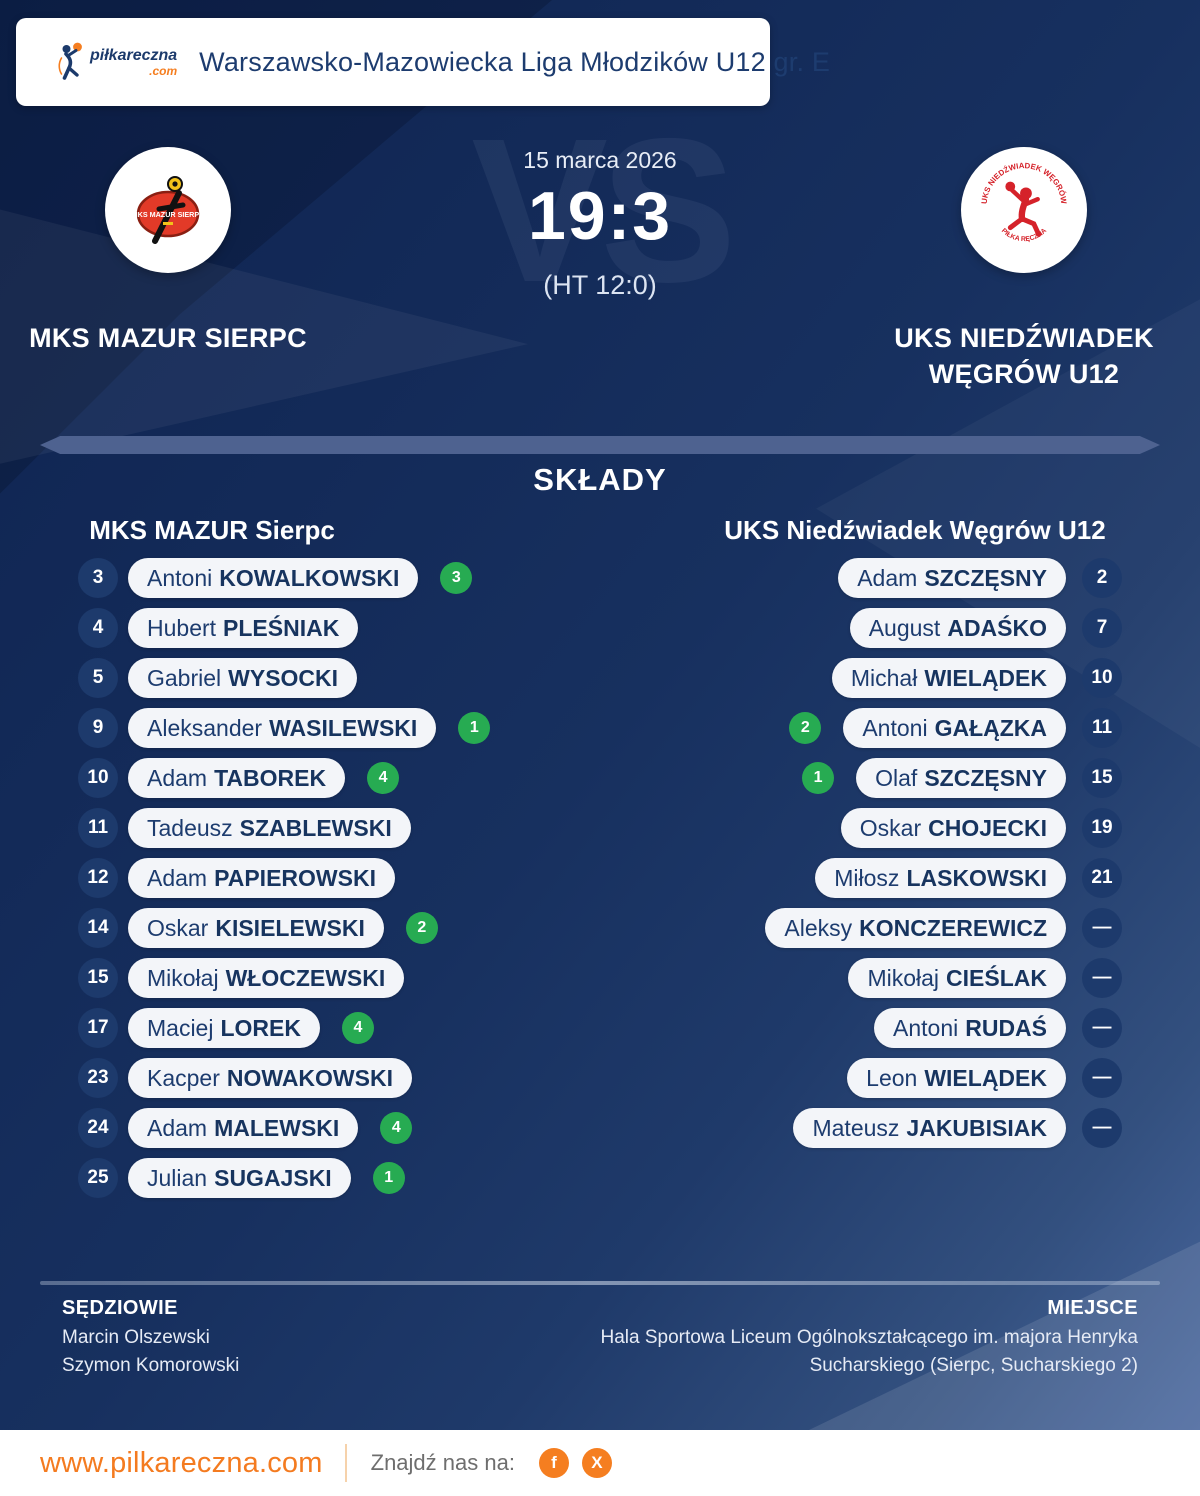 This screenshot has height=1496, width=1200. Describe the element at coordinates (953, 927) in the screenshot. I see `player-last-name: KONCZEREWICZ` at that location.